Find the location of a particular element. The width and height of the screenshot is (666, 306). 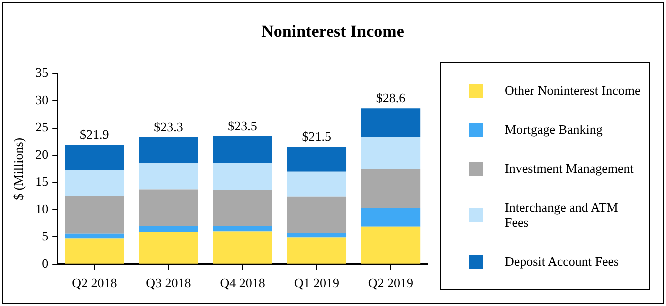

chart-title: Noninterest Income is located at coordinates (333, 32).